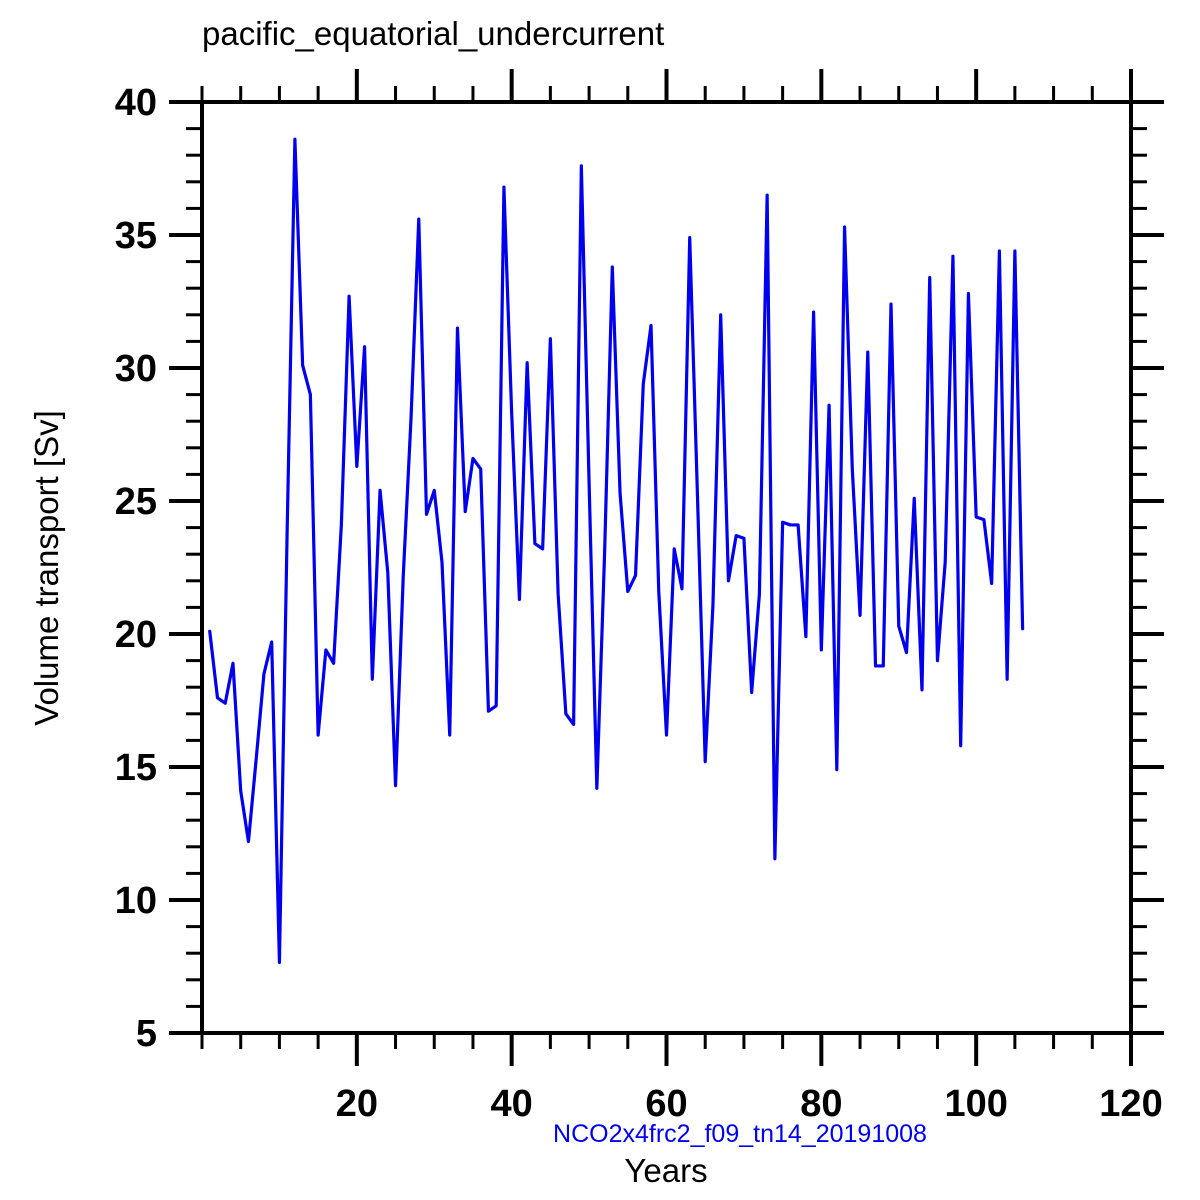  Describe the element at coordinates (975, 1104) in the screenshot. I see `x-tick-label-100: 100` at that location.